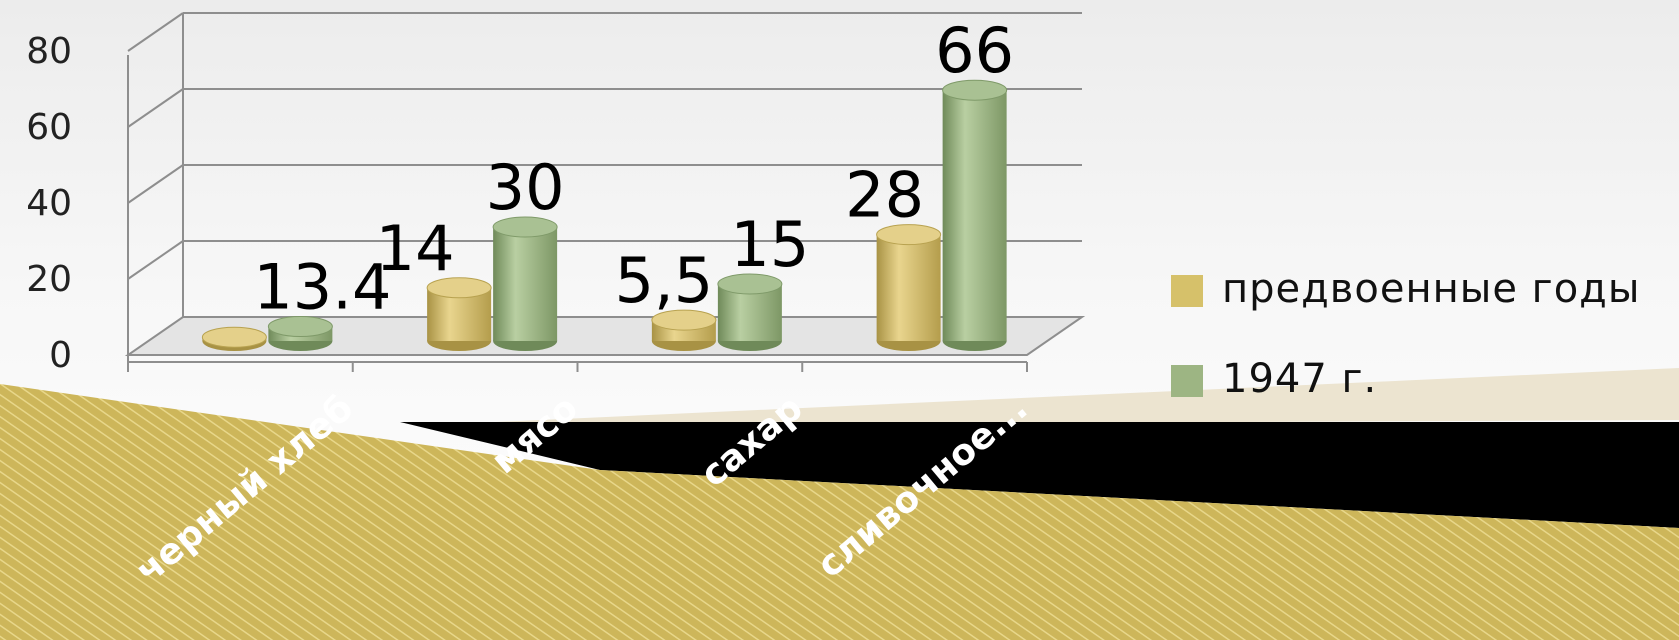 Image resolution: width=1679 pixels, height=640 pixels. What do you see at coordinates (577, 367) in the screenshot?
I see `x-tick-marks` at bounding box center [577, 367].